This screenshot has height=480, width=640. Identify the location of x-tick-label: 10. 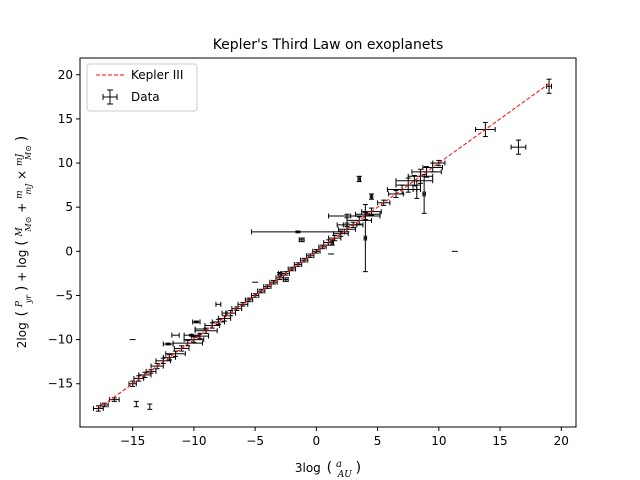
(438, 441).